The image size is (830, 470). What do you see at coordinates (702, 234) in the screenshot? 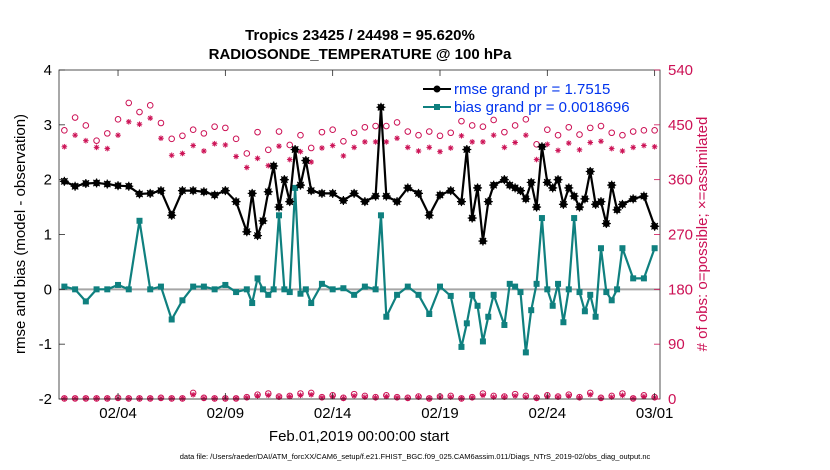
I see `right-y-axis-label: # of obs: o=possible; ×=assimilated` at bounding box center [702, 234].